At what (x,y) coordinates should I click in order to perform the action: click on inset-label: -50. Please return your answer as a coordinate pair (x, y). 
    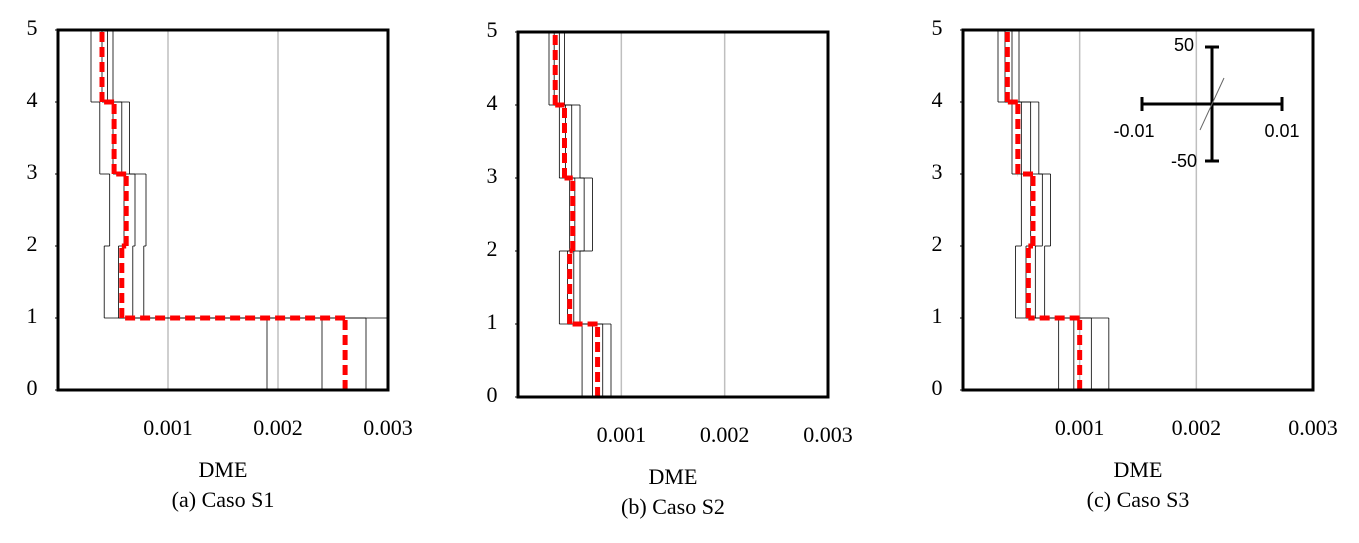
    Looking at the image, I should click on (1184, 161).